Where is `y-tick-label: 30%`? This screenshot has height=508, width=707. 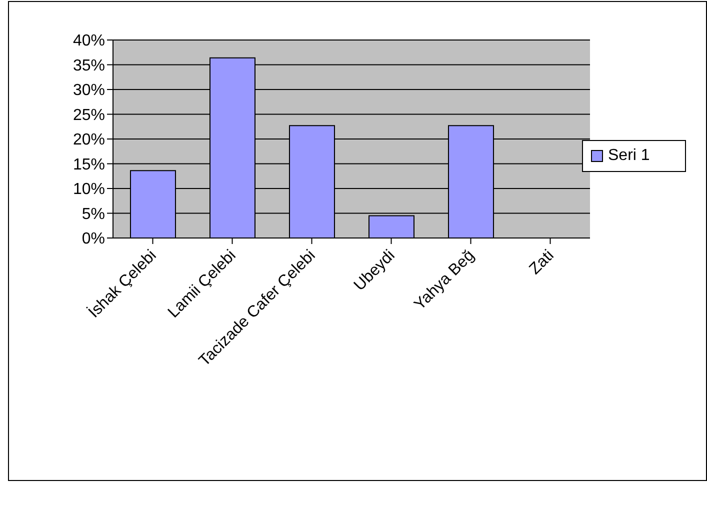
y-tick-label: 30% is located at coordinates (88, 91).